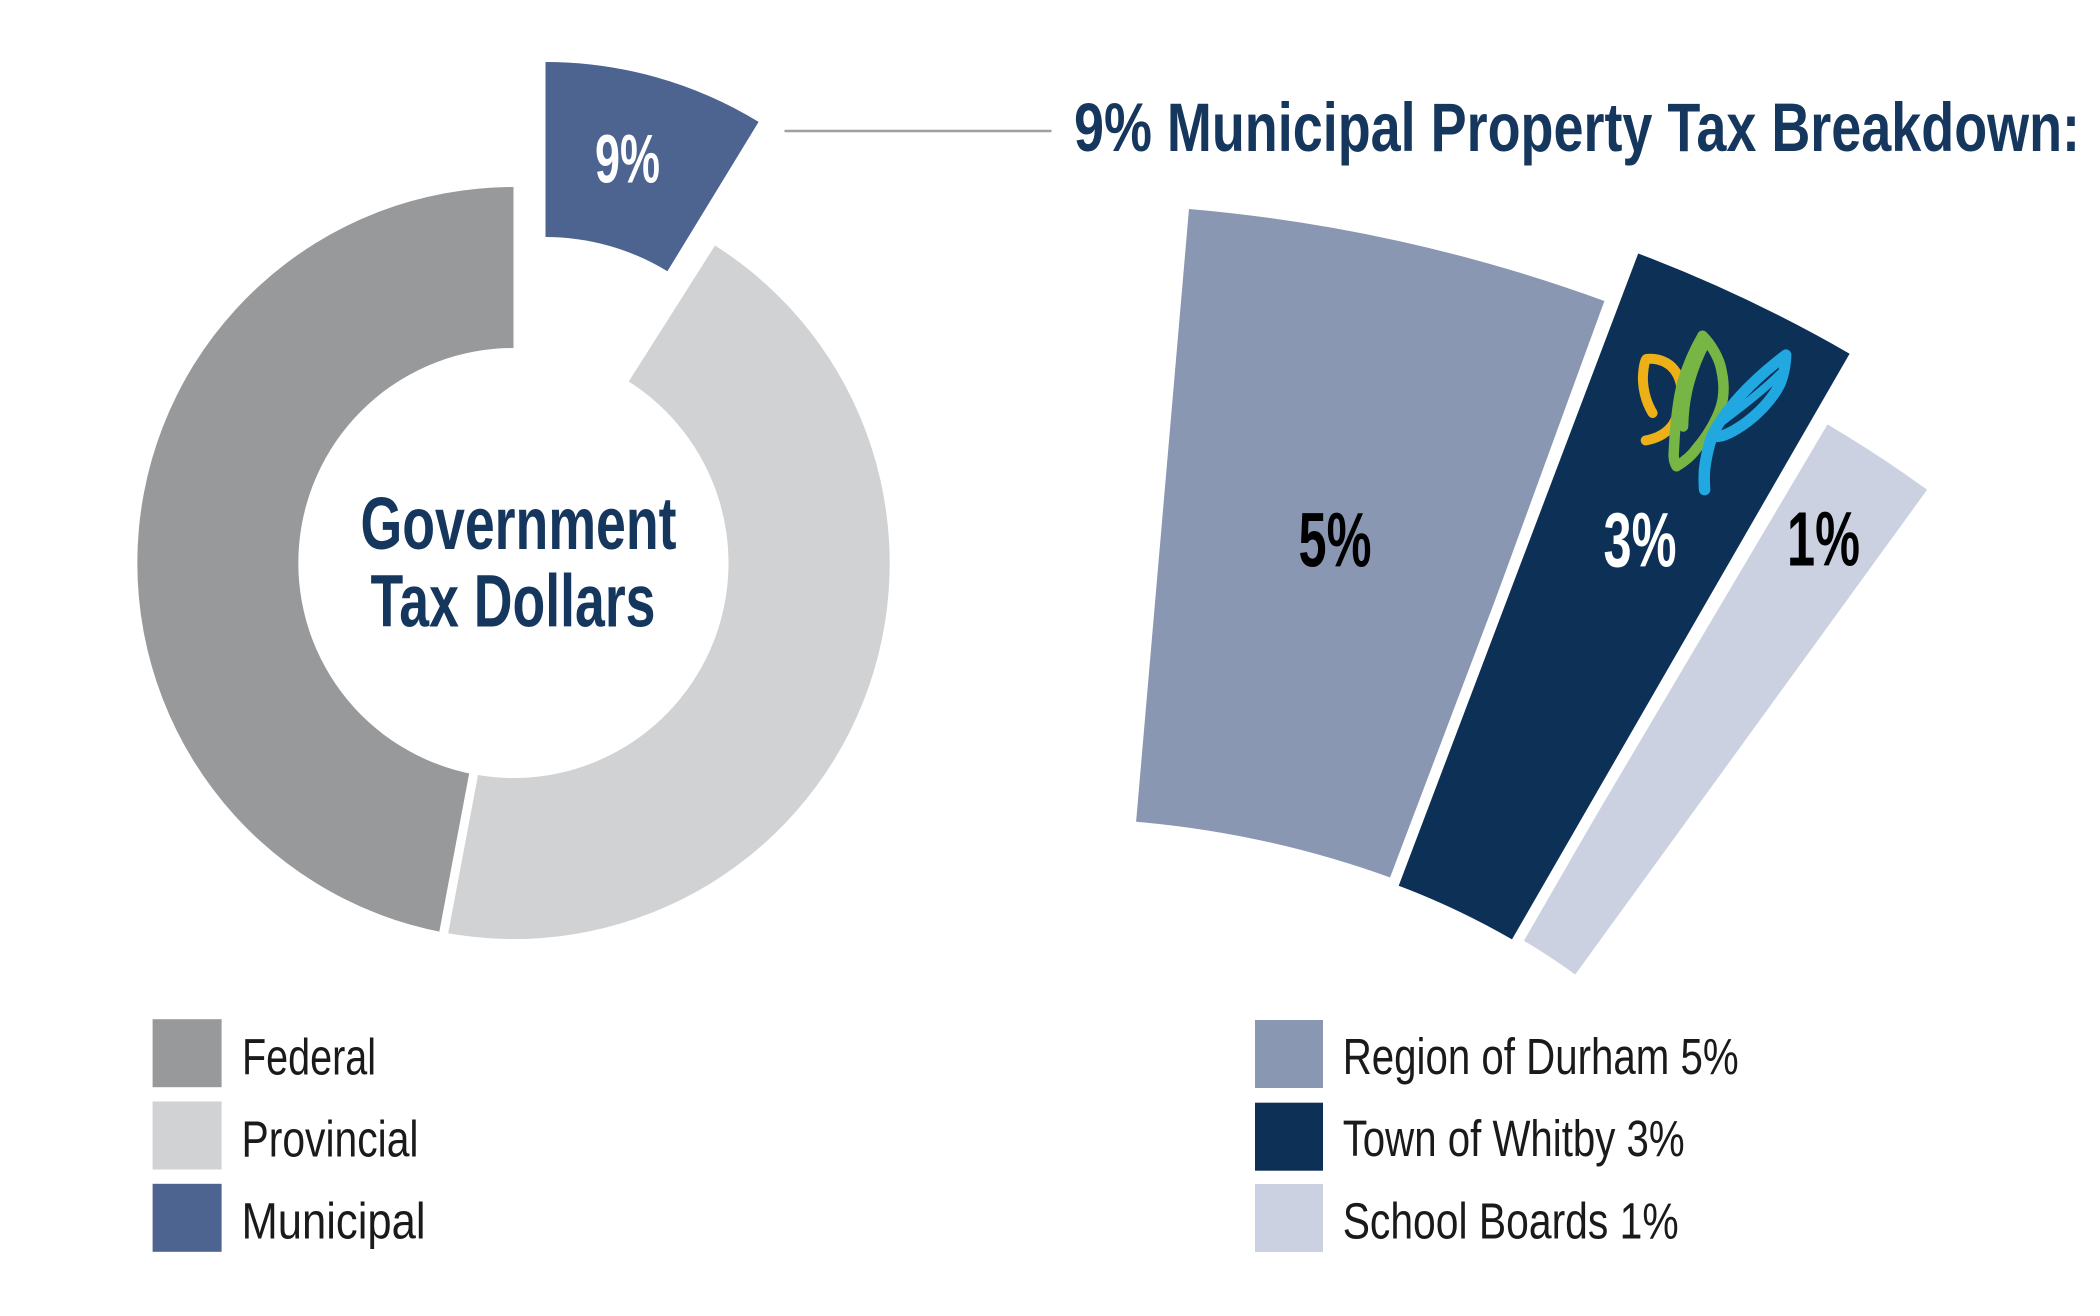  What do you see at coordinates (1640, 541) in the screenshot?
I see `svg-text: 3%` at bounding box center [1640, 541].